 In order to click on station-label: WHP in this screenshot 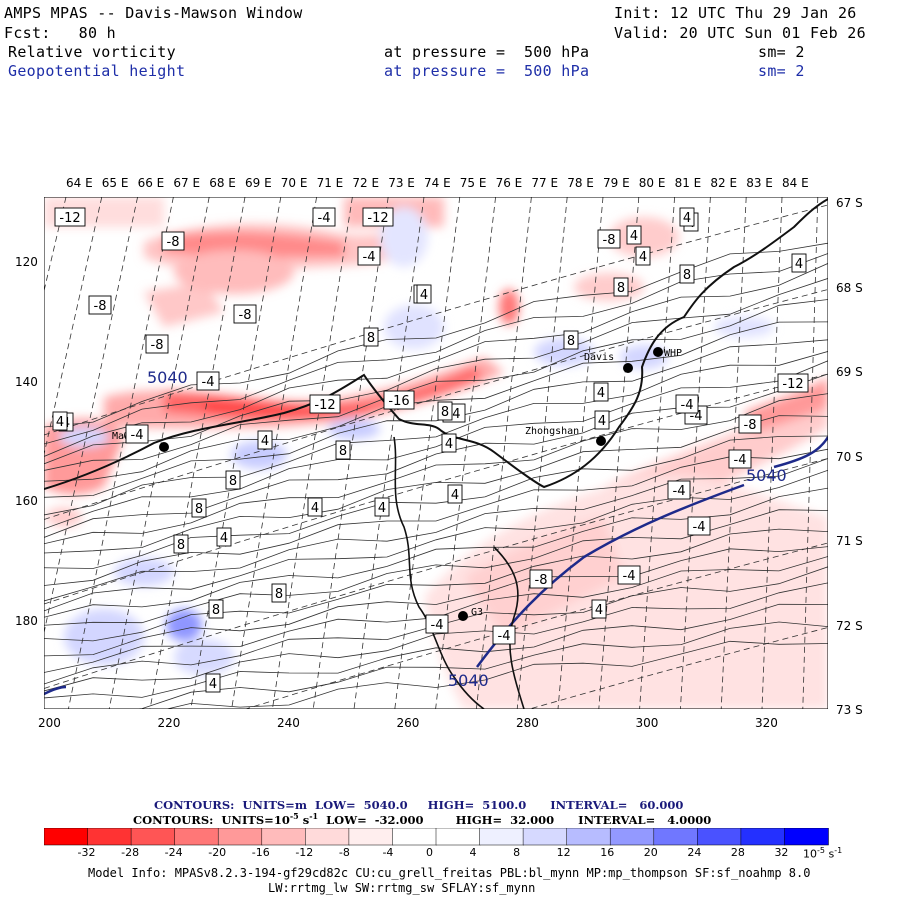, I will do `click(673, 353)`.